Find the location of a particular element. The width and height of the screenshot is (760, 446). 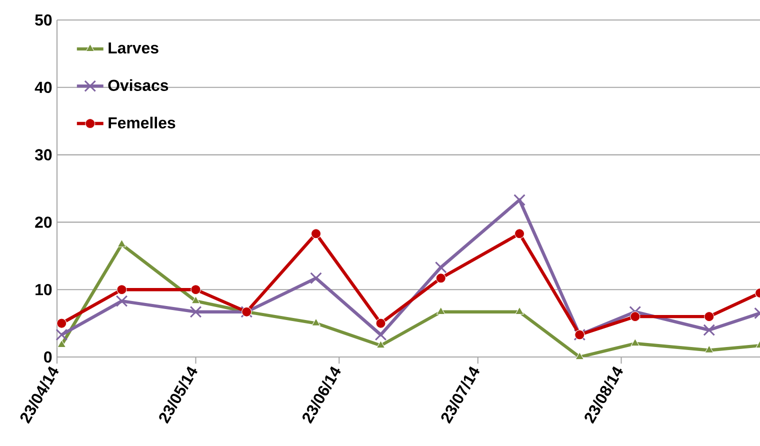

y-tick-label: 10 is located at coordinates (44, 290).